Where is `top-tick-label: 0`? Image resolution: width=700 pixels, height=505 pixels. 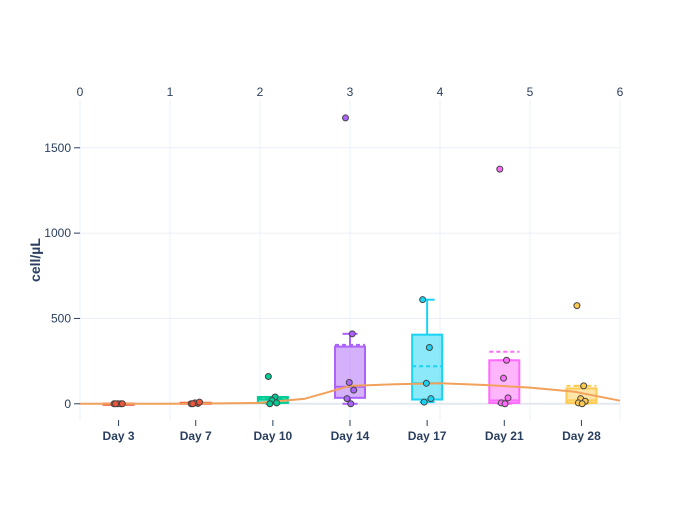 top-tick-label: 0 is located at coordinates (80, 92).